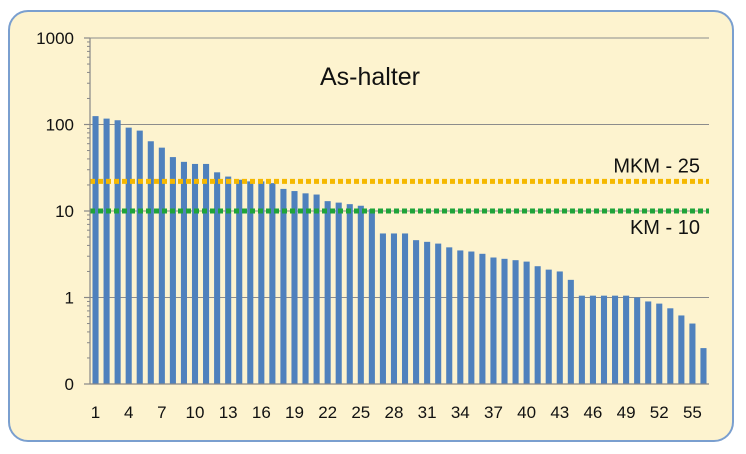  What do you see at coordinates (60, 125) in the screenshot?
I see `y-tick-label: 100` at bounding box center [60, 125].